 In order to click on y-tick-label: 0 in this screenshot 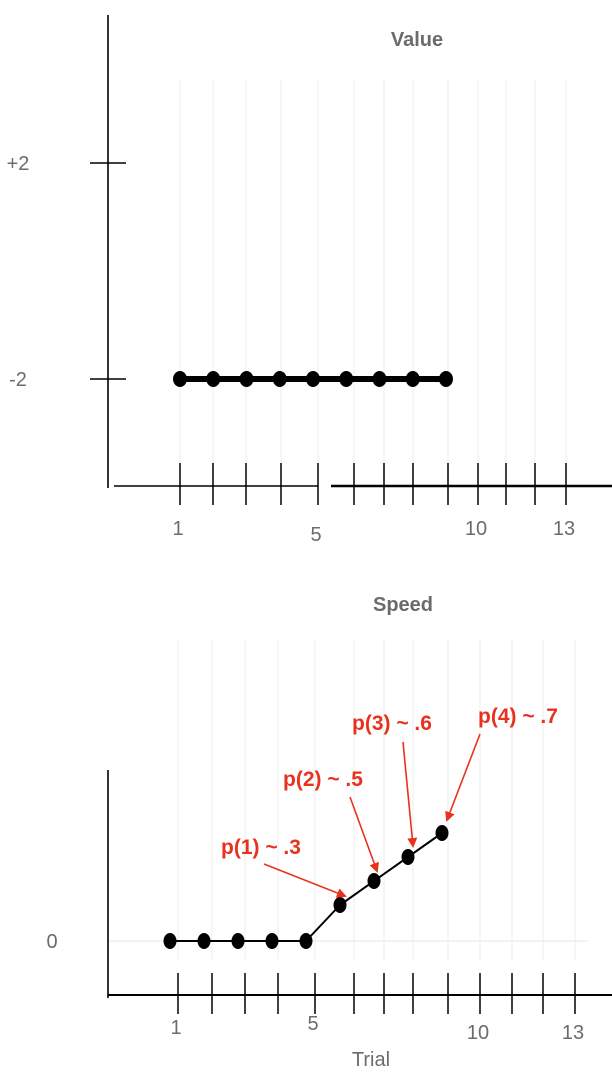, I will do `click(51, 942)`.